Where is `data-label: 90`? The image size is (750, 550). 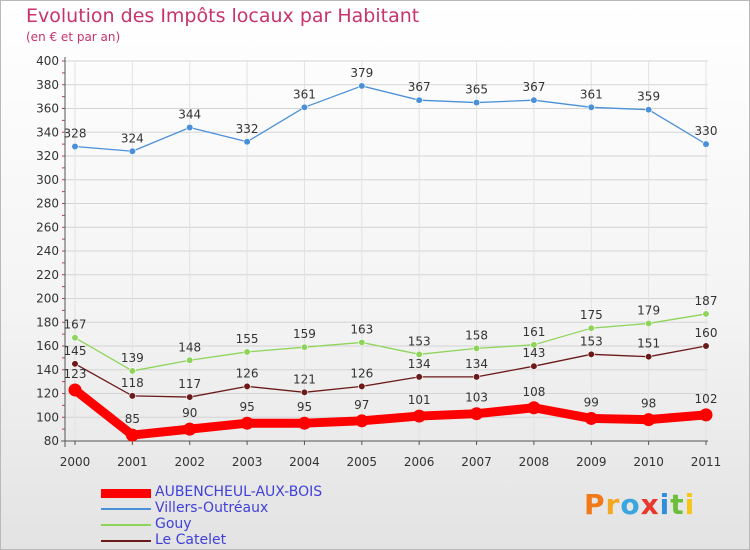
data-label: 90 is located at coordinates (189, 413).